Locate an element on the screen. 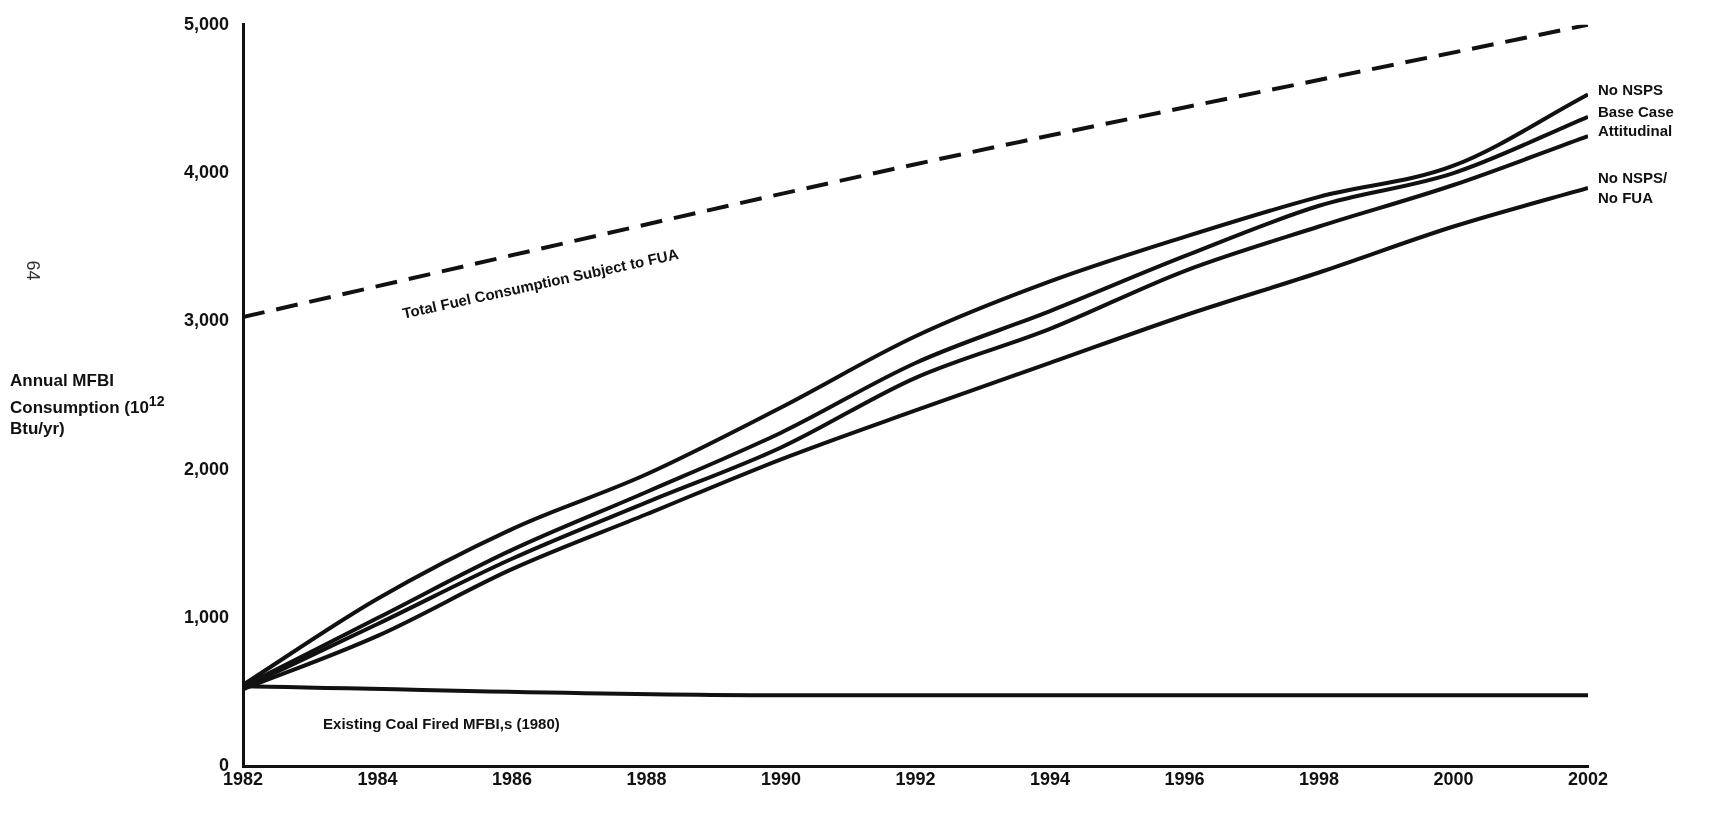 Image resolution: width=1718 pixels, height=814 pixels. text: Annual MFBI Consumption (10$^{12}$ Btu/yr) is located at coordinates (87, 404).